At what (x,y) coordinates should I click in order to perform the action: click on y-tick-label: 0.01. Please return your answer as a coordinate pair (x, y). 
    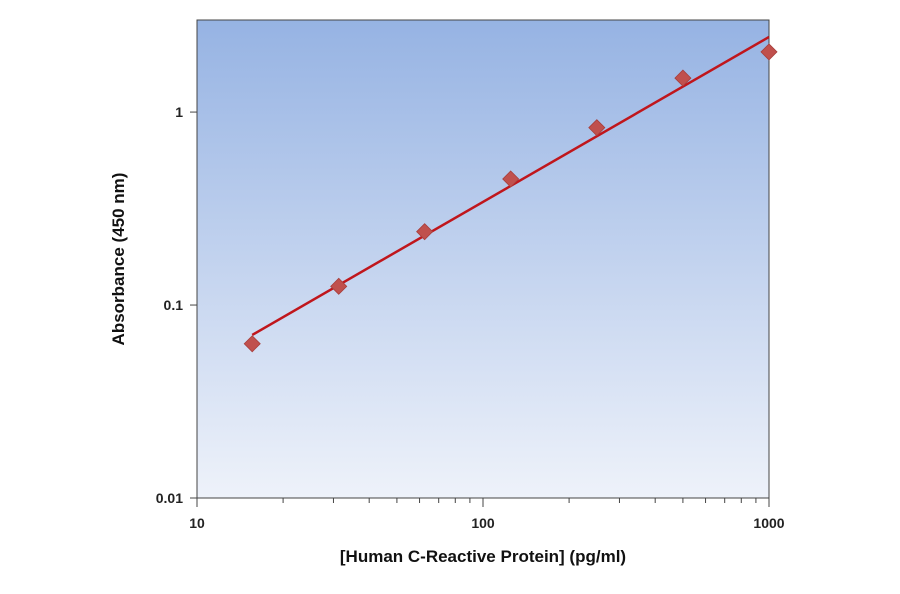
    Looking at the image, I should click on (169, 498).